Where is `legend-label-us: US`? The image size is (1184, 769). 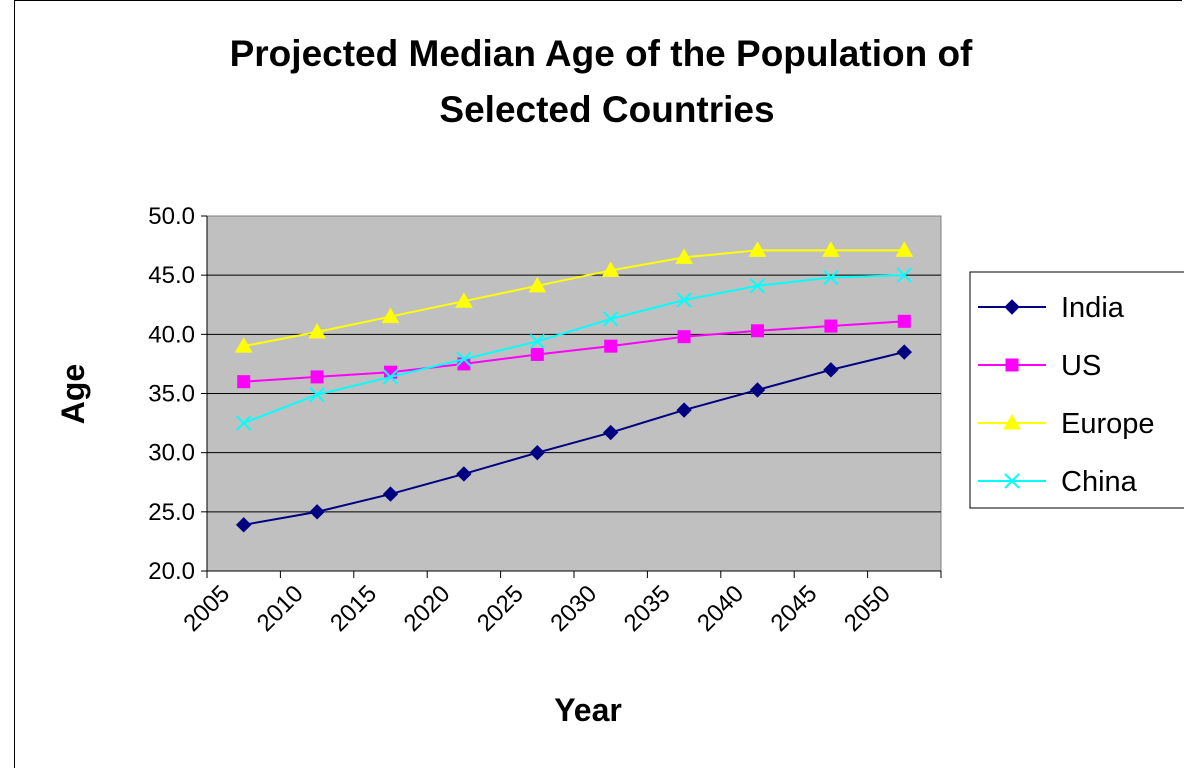
legend-label-us: US is located at coordinates (1081, 366).